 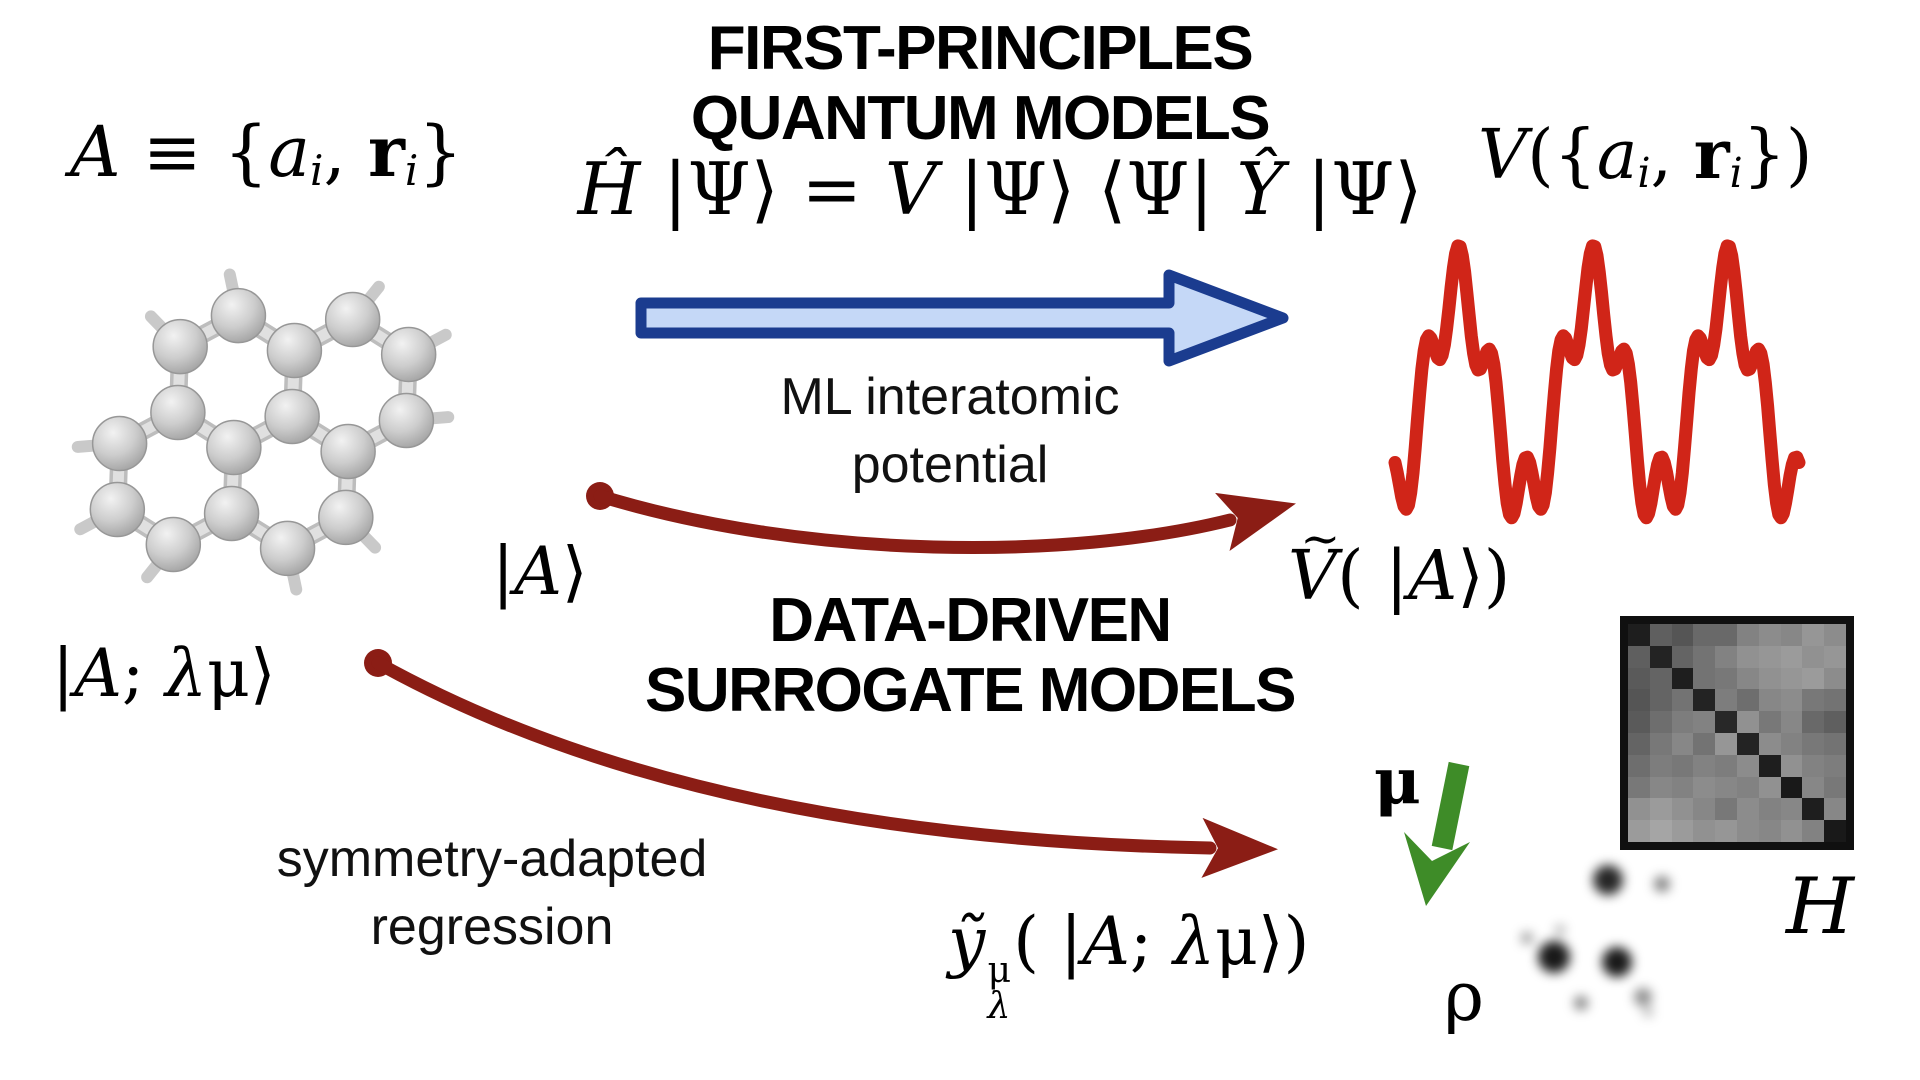 I want to click on ml-potential-note-line2: potential, so click(x=950, y=464).